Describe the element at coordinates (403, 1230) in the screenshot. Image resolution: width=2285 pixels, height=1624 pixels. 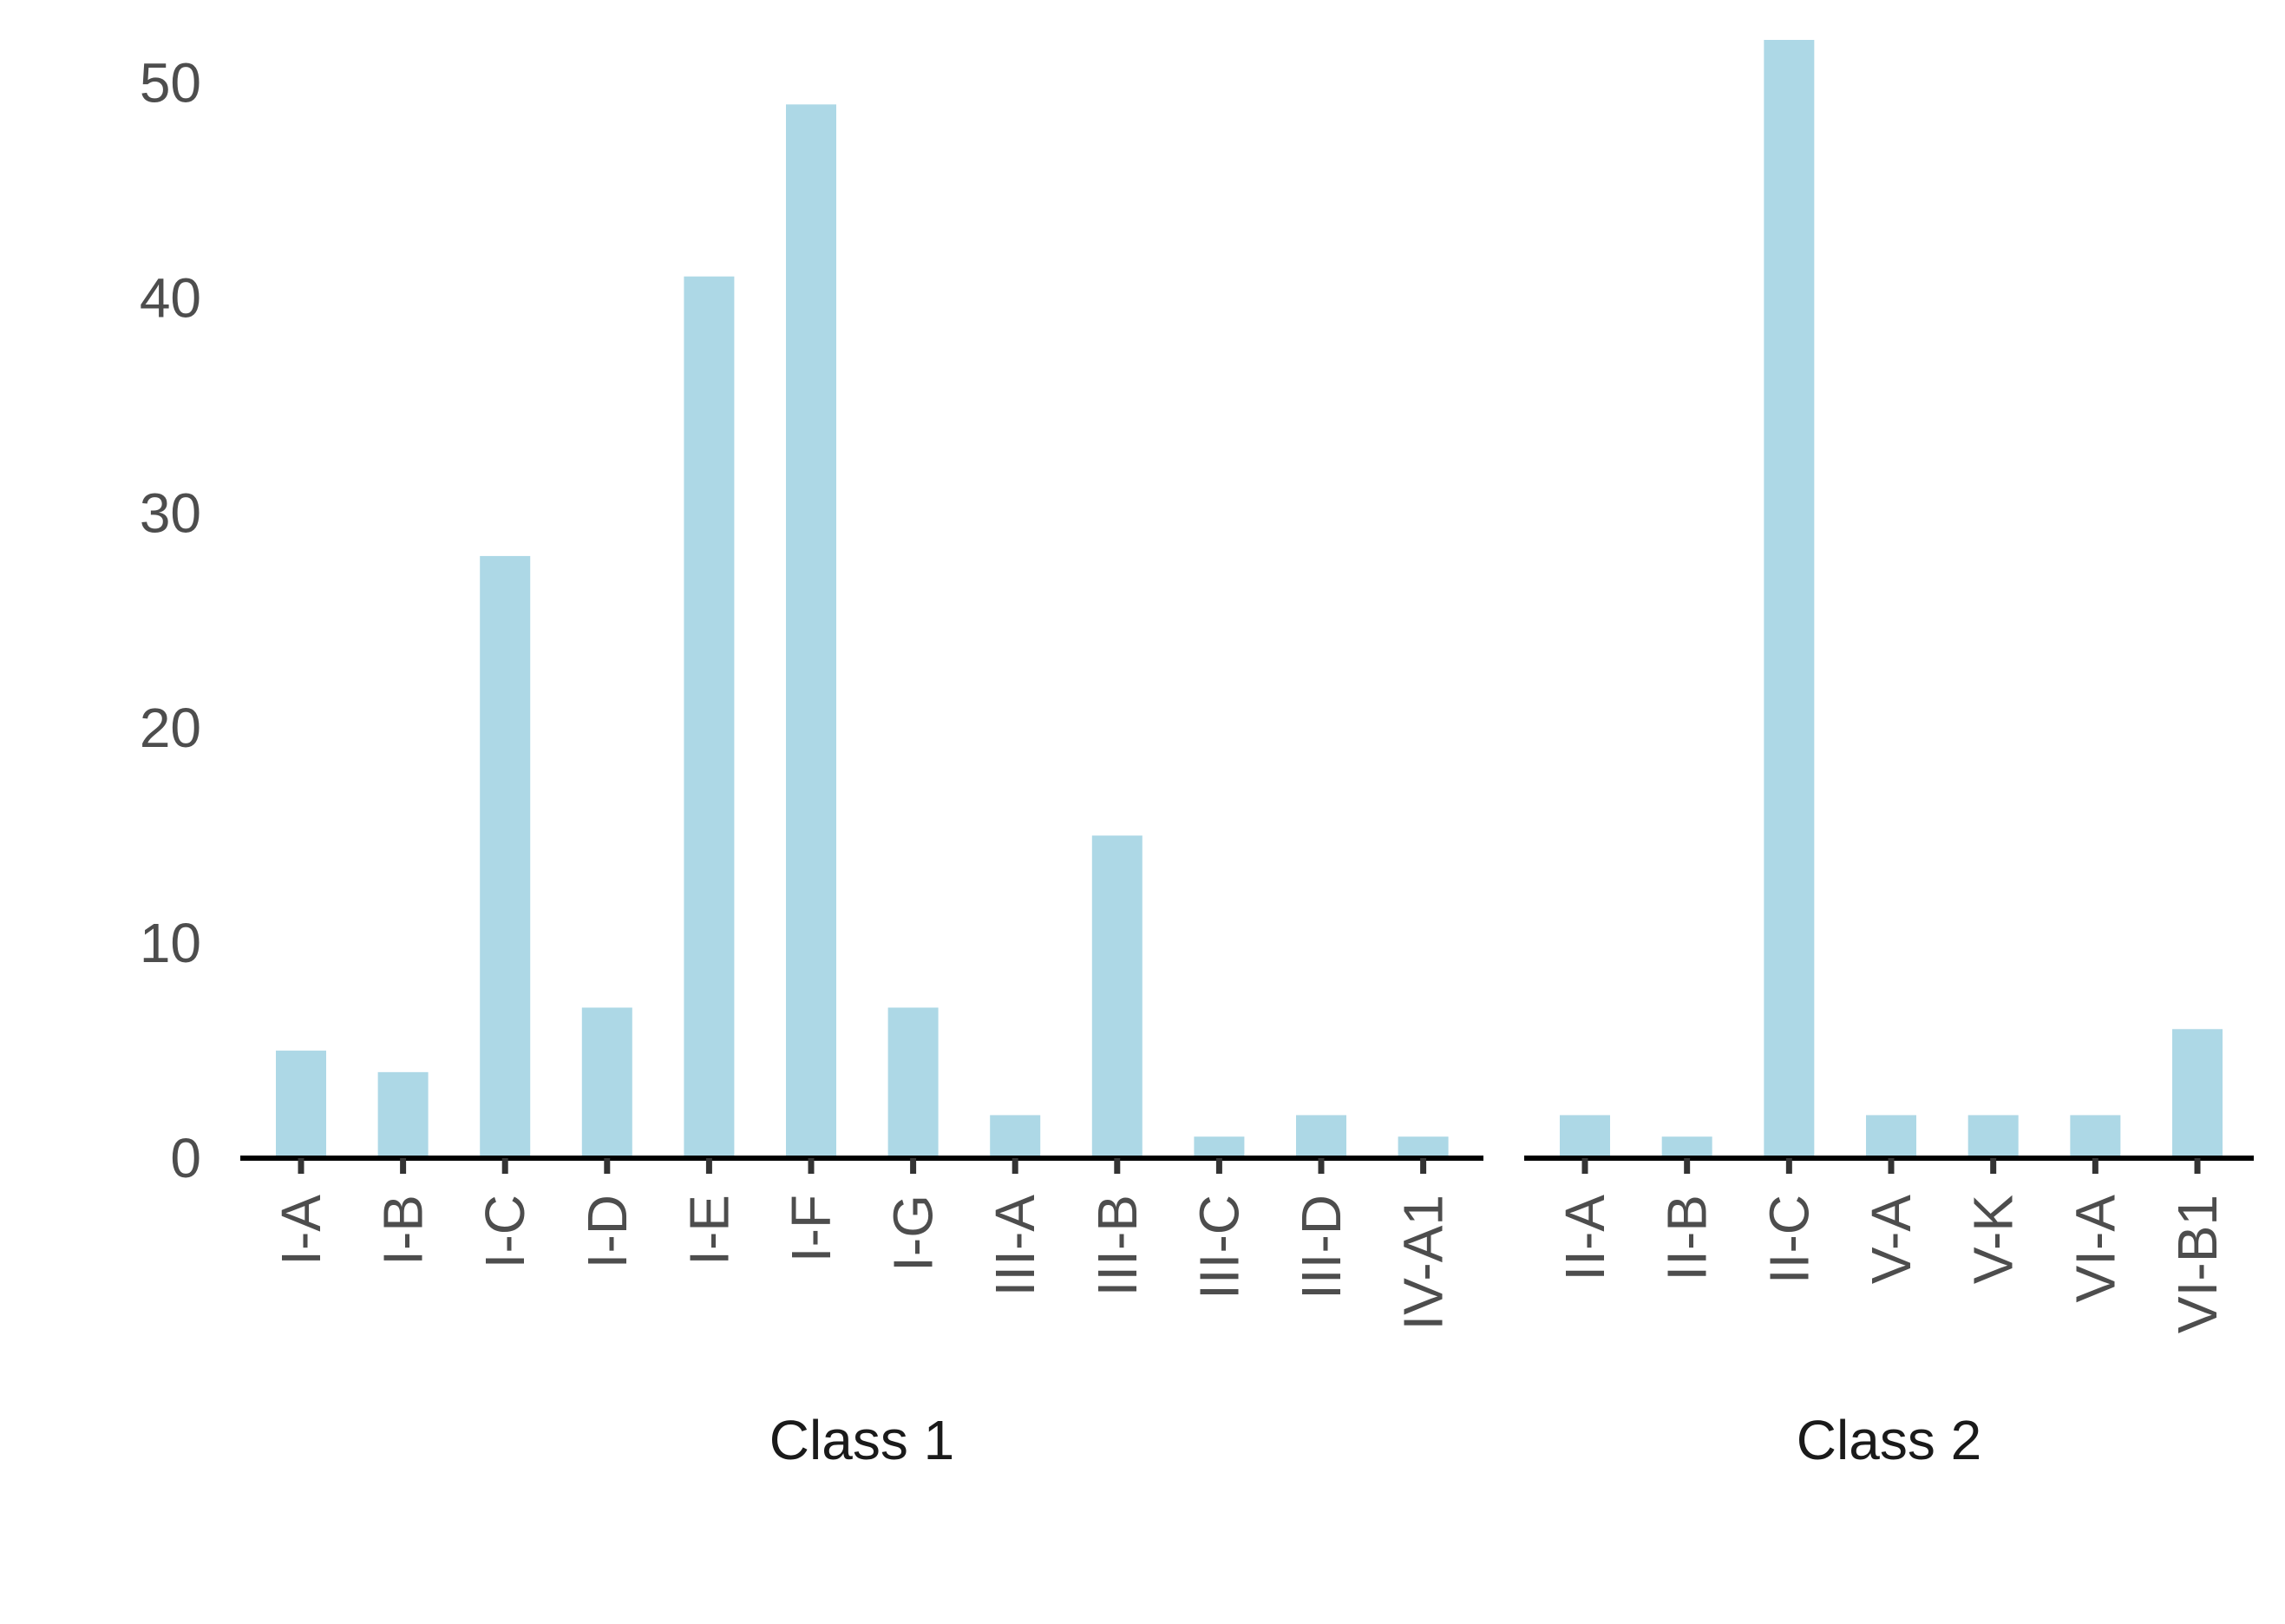
I see `x-tick-label: I-B` at that location.